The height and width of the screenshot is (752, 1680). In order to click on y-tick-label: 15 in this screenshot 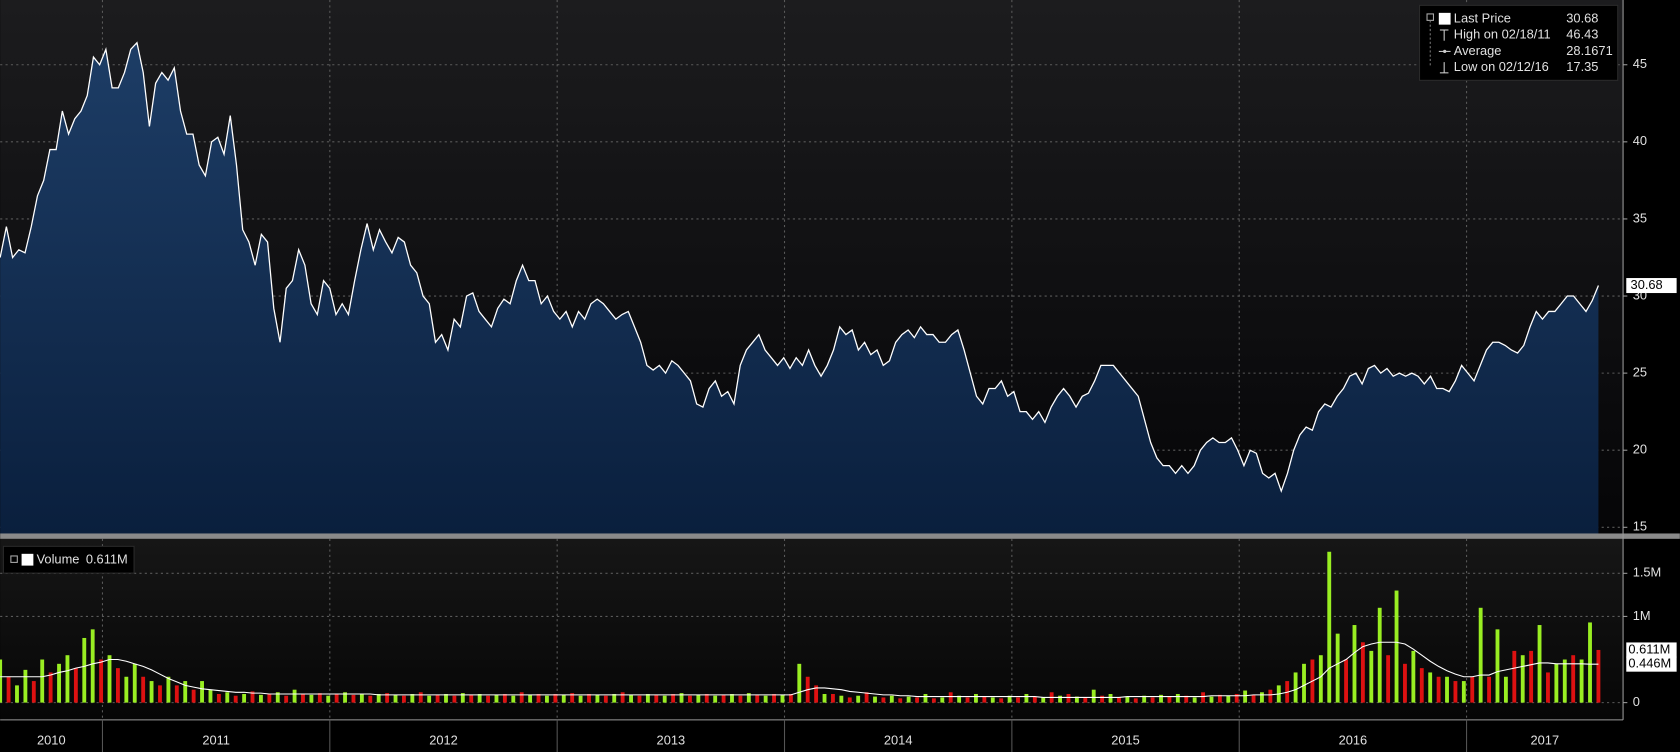, I will do `click(1640, 526)`.